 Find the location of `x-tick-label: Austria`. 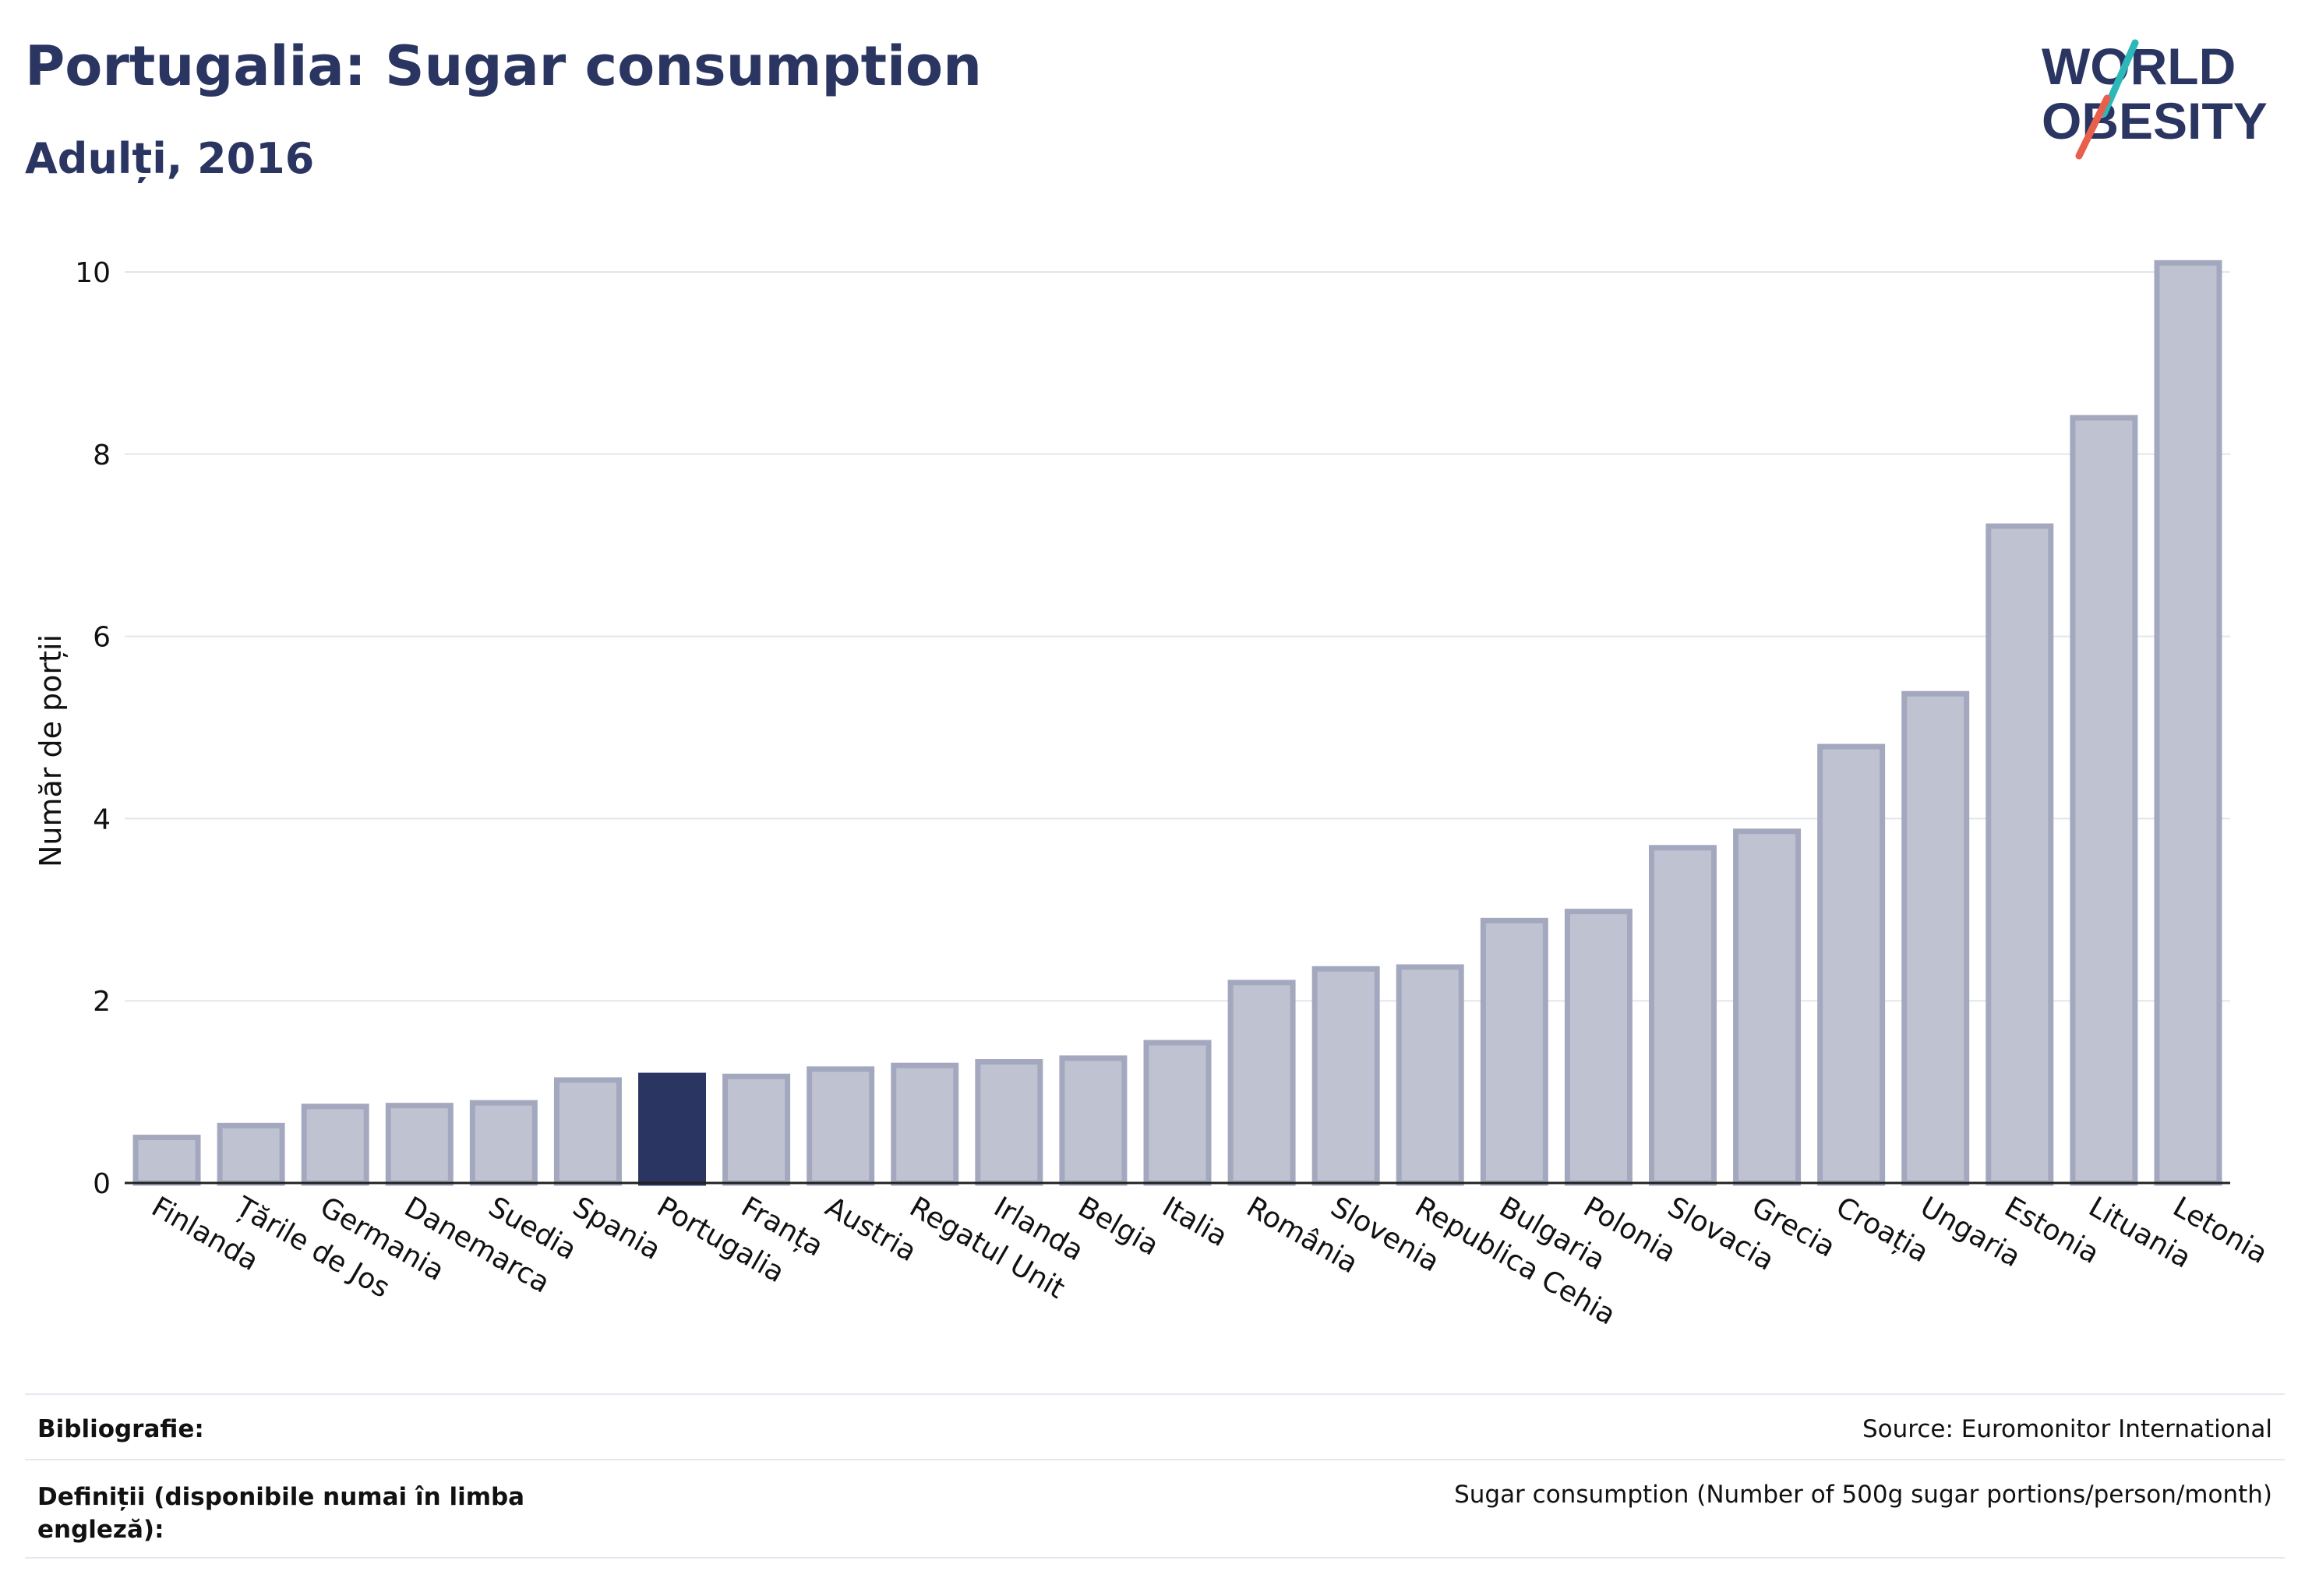

x-tick-label: Austria is located at coordinates (871, 1229).